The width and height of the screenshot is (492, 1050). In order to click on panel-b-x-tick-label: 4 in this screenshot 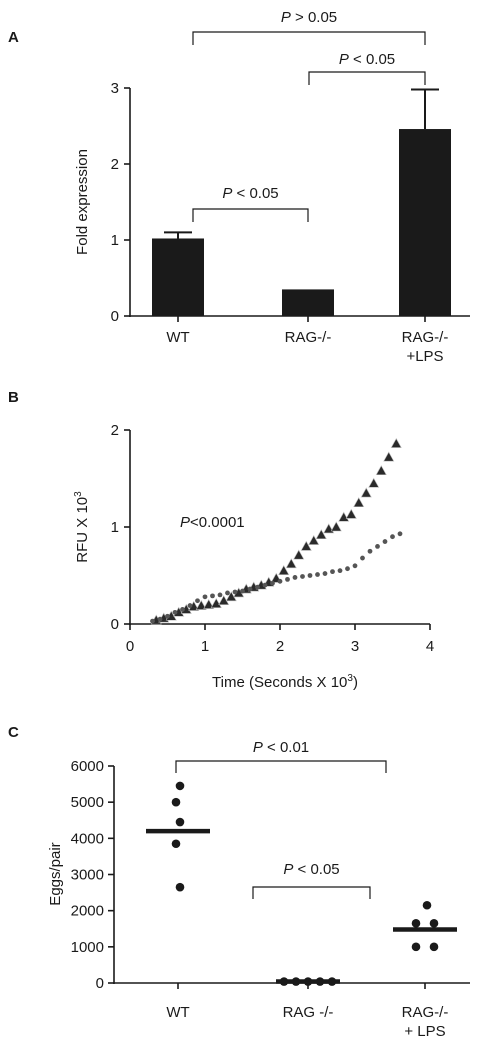, I will do `click(430, 646)`.